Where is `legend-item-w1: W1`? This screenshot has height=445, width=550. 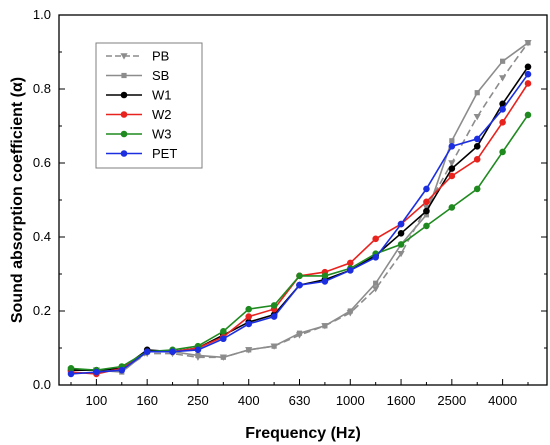
legend-item-w1: W1 is located at coordinates (139, 95).